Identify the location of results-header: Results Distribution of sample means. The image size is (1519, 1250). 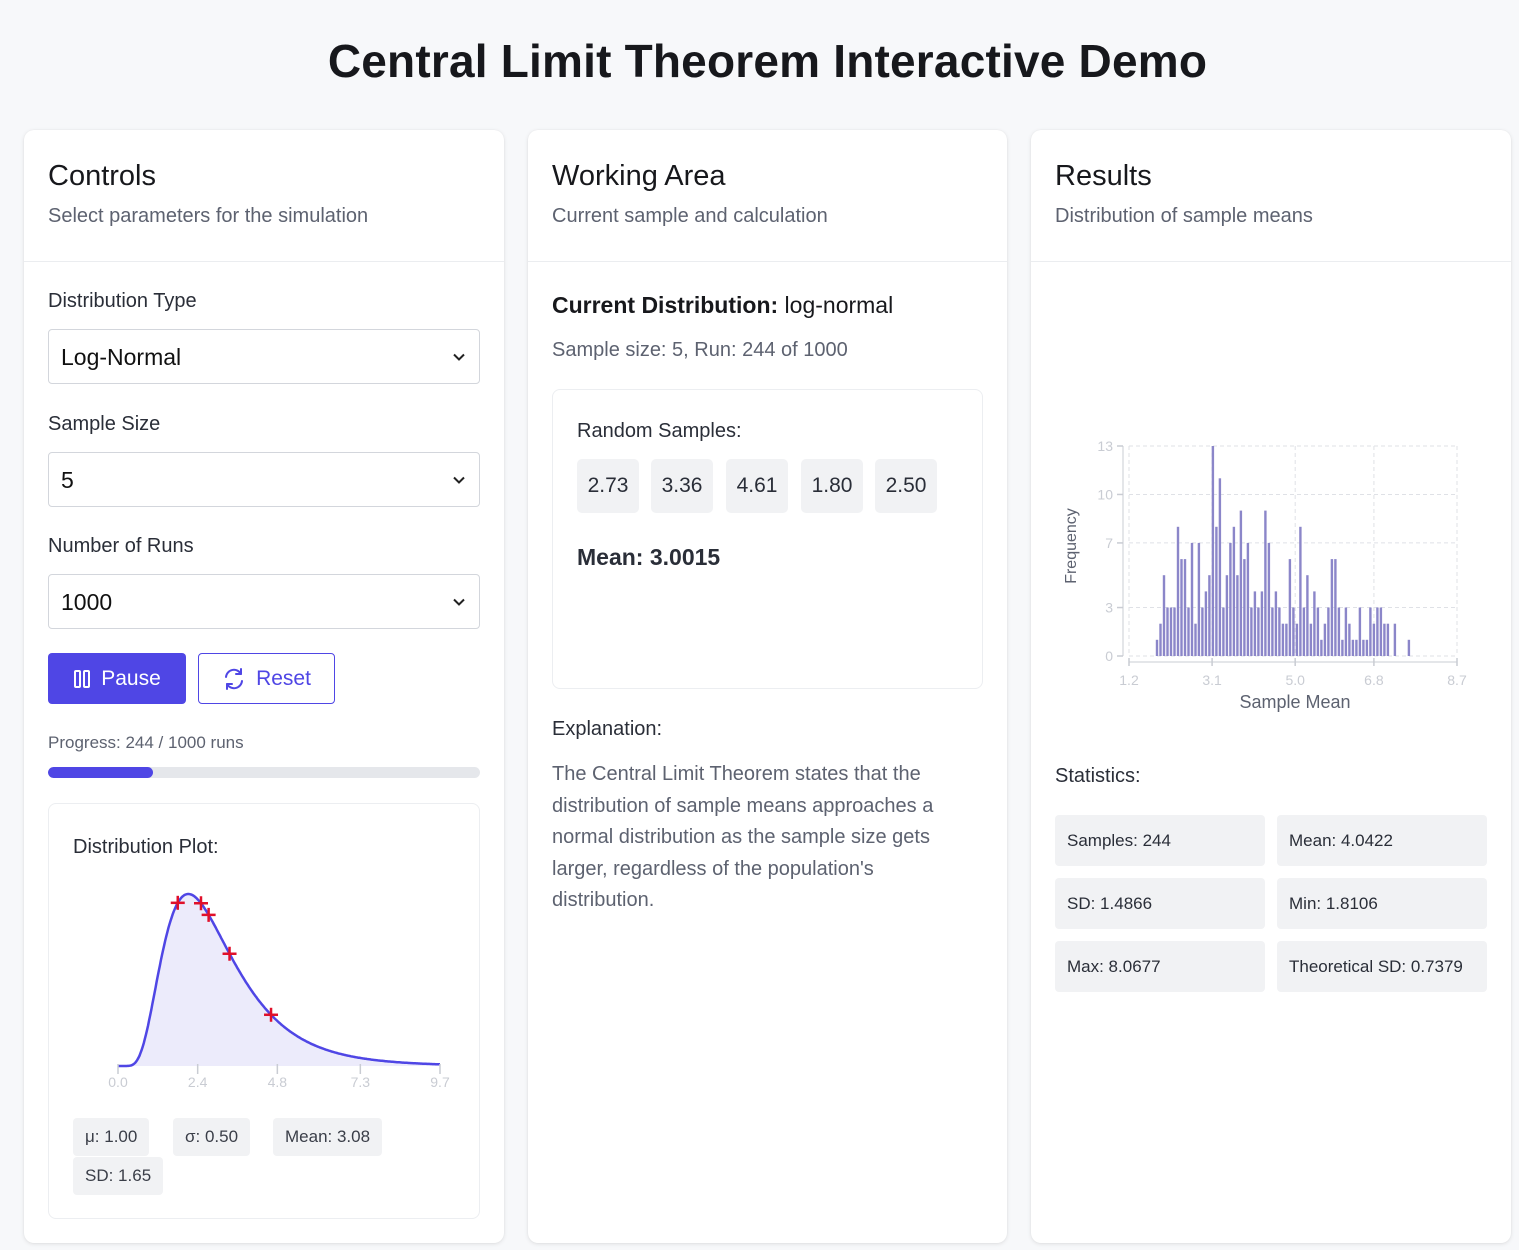
(1271, 196).